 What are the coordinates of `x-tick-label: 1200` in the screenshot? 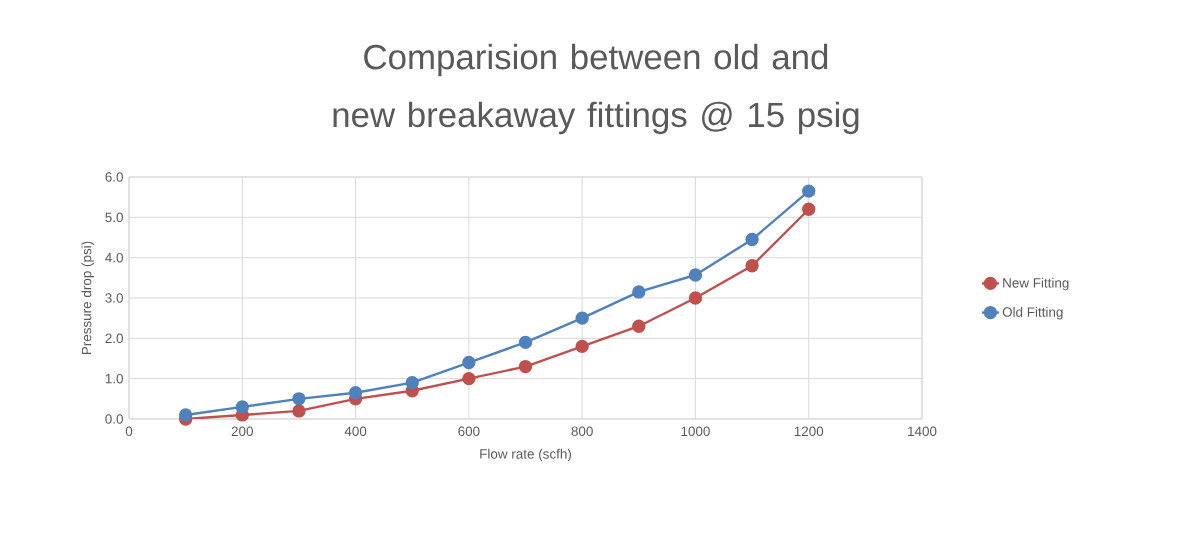 It's located at (809, 431).